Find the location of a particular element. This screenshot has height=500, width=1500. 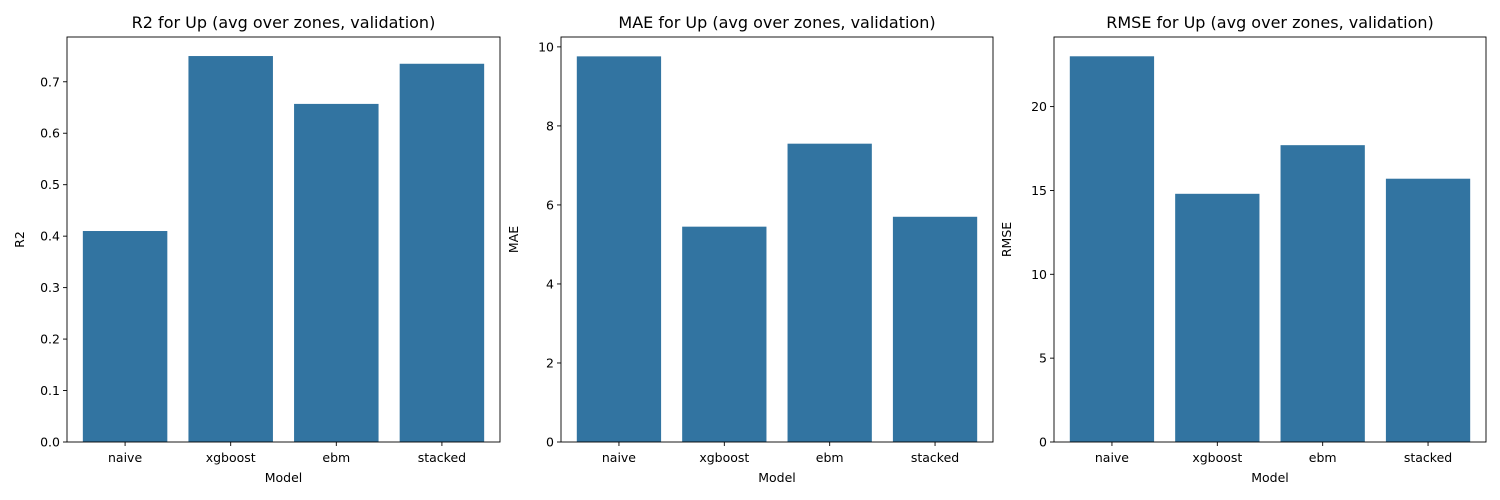

r2-ytick-label: 0.3 is located at coordinates (50, 287).